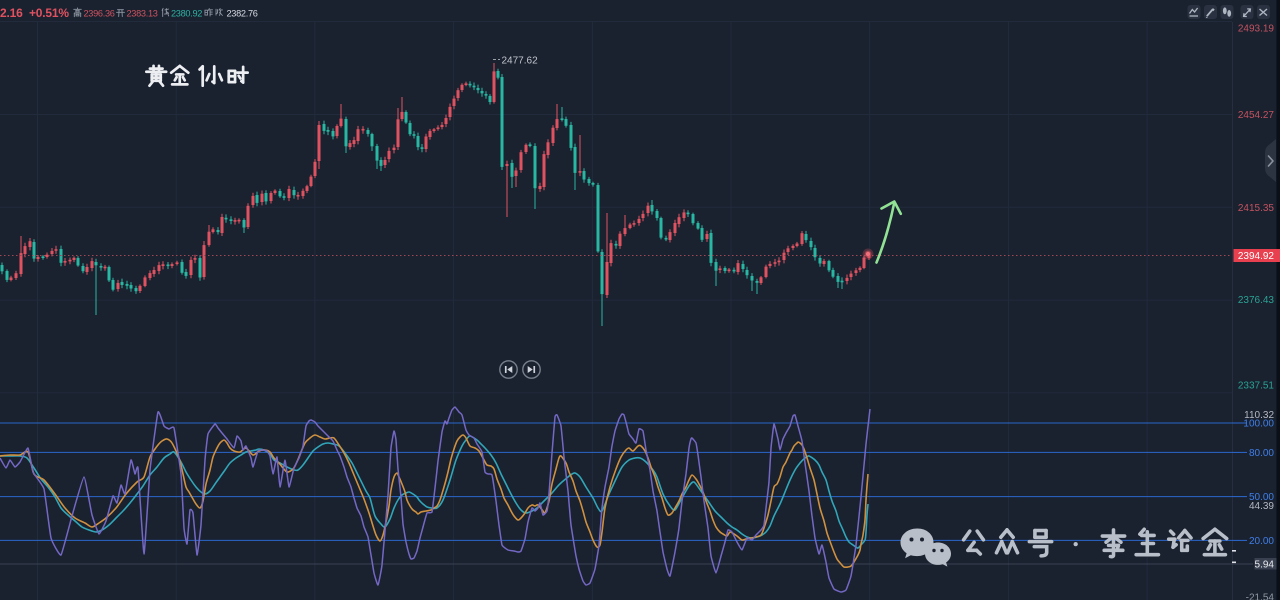 The height and width of the screenshot is (600, 1280). What do you see at coordinates (1256, 208) in the screenshot?
I see `svg-text: 2415.35` at bounding box center [1256, 208].